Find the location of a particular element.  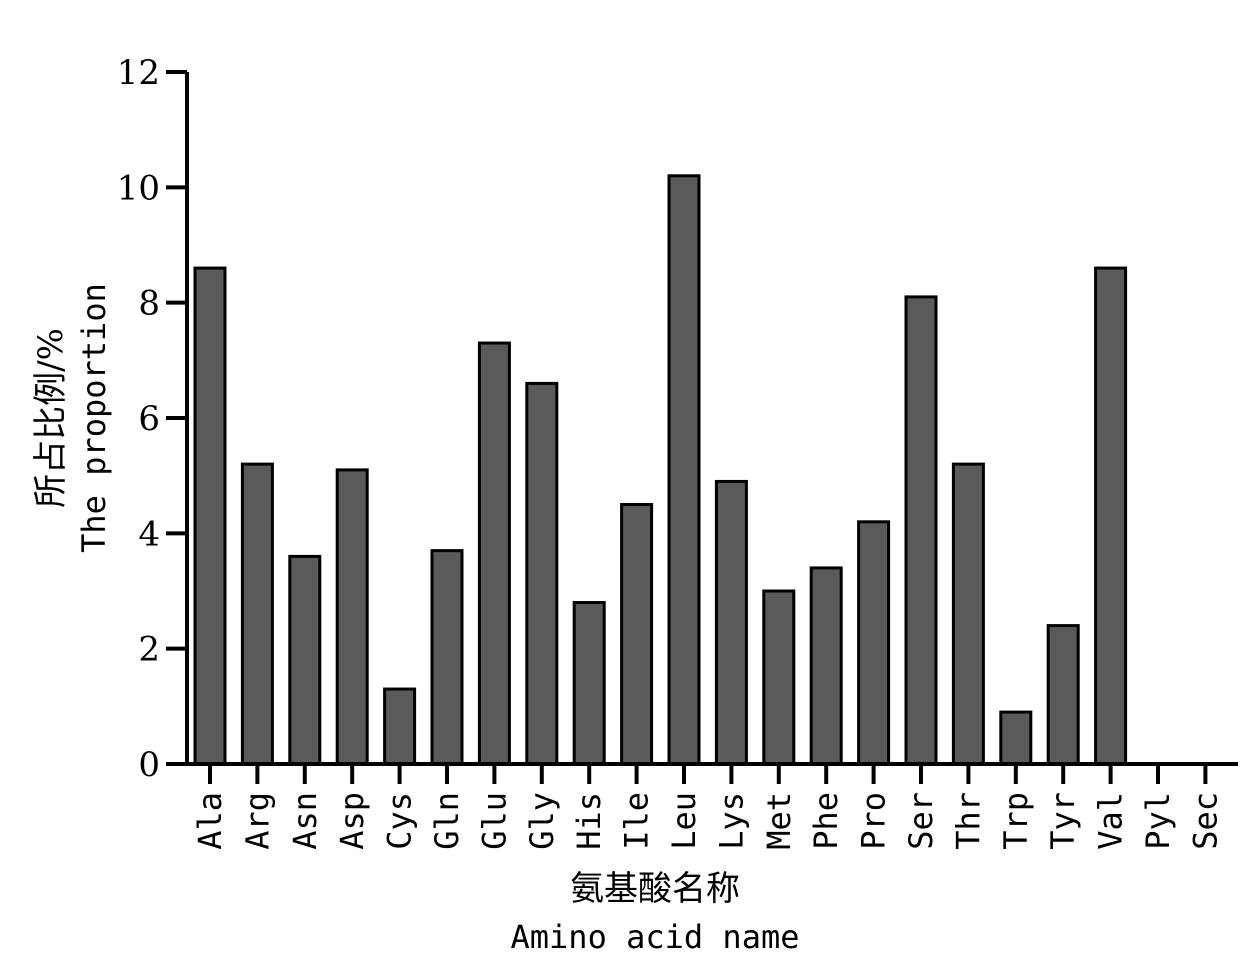

bar-ala is located at coordinates (210, 516).